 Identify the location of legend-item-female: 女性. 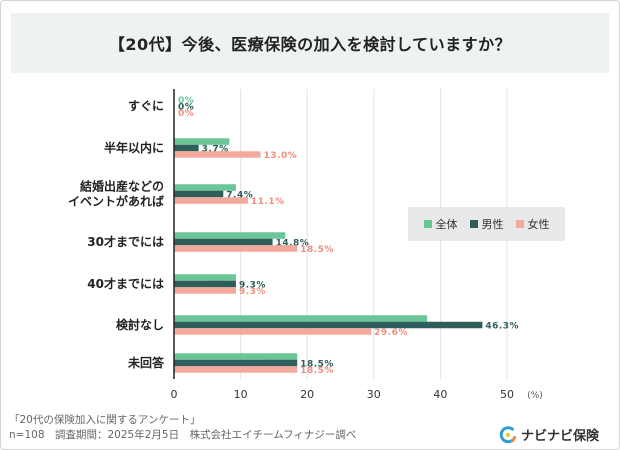
(532, 224).